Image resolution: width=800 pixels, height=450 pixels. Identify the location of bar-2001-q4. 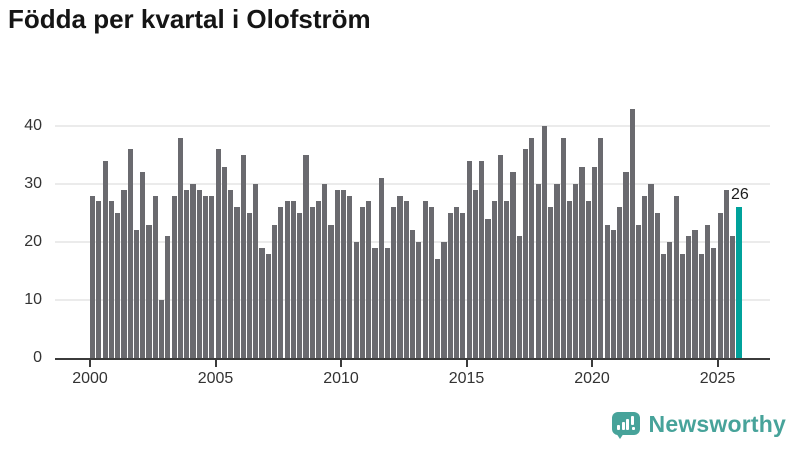
(136, 294).